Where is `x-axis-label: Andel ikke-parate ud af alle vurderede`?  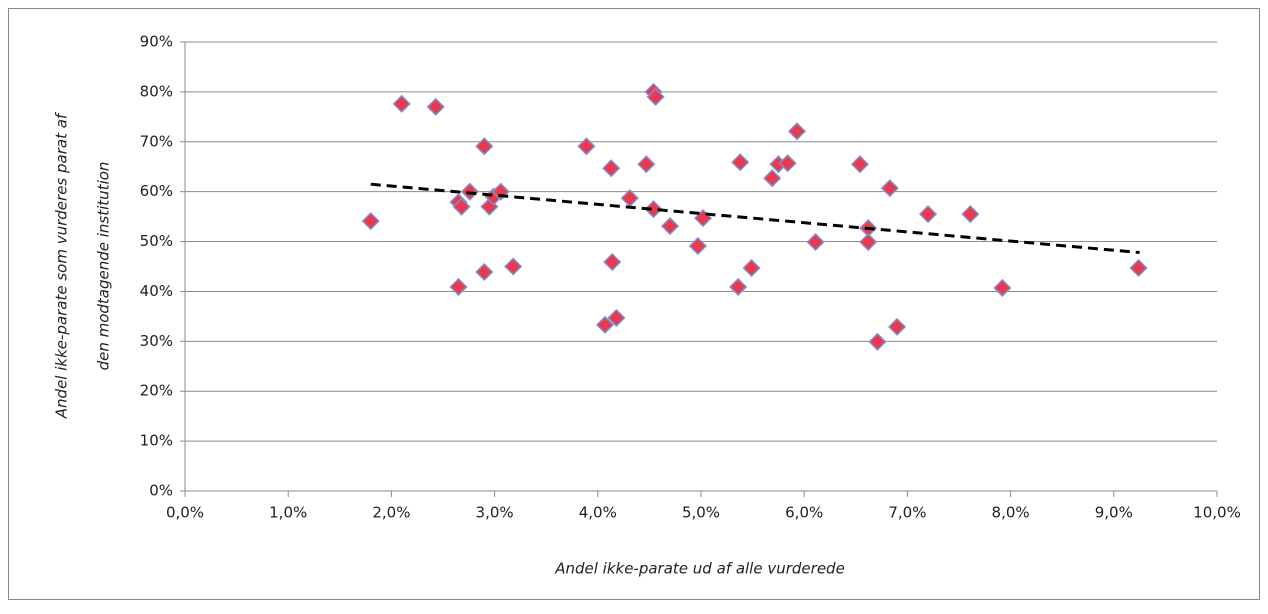
x-axis-label: Andel ikke-parate ud af alle vurderede is located at coordinates (699, 569).